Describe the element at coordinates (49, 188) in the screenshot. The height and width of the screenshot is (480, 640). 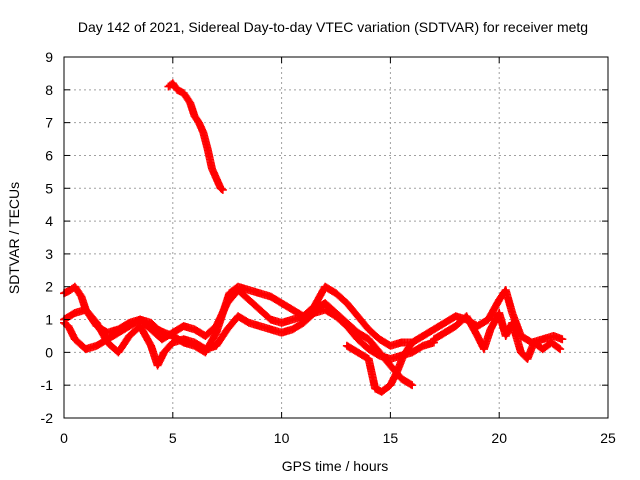
I see `y-tick-label: 5` at that location.